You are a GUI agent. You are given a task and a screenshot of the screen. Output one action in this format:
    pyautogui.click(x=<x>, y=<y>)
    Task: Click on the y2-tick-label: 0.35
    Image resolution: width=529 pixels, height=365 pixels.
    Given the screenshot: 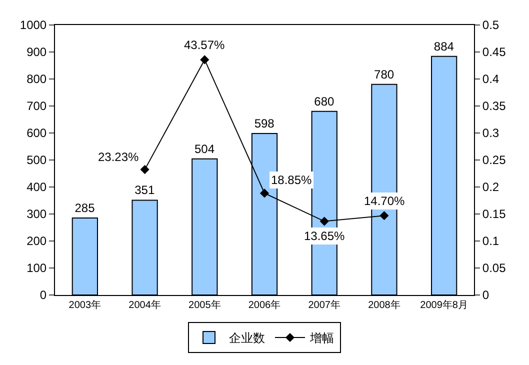 What is the action you would take?
    pyautogui.click(x=494, y=106)
    